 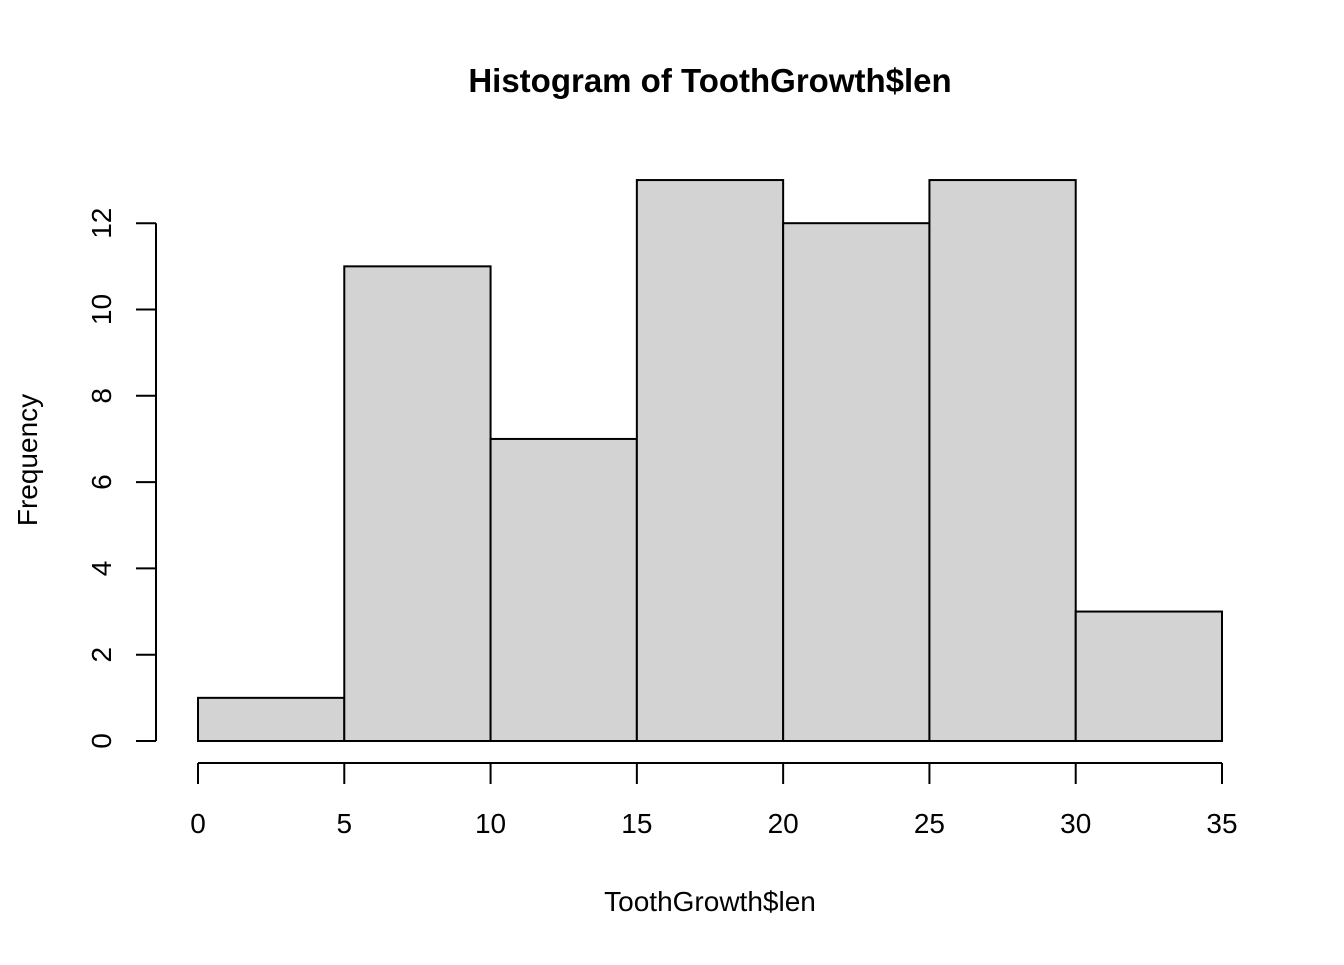 What do you see at coordinates (1221, 823) in the screenshot?
I see `x-tick-label: 35` at bounding box center [1221, 823].